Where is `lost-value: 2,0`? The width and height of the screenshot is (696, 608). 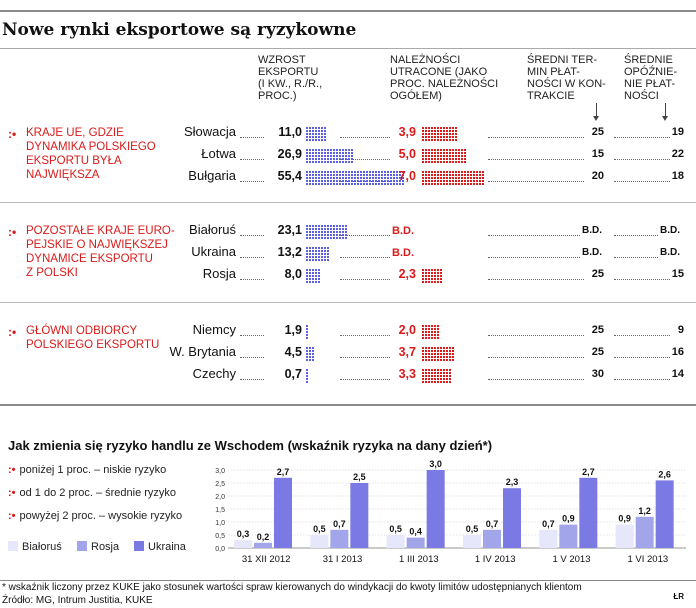
lost-value: 2,0 is located at coordinates (407, 330).